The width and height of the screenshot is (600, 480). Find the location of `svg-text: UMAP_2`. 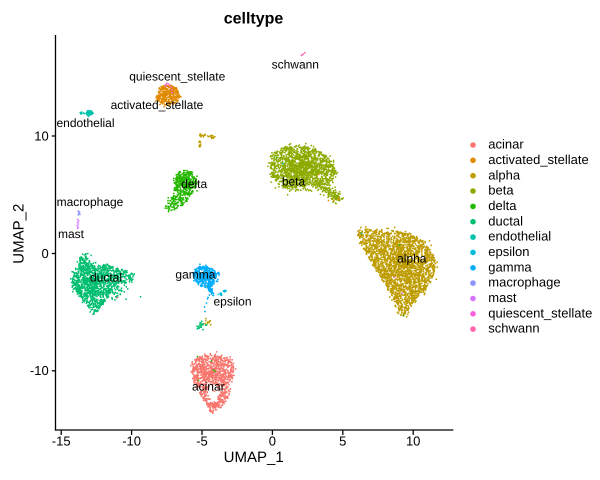

svg-text: UMAP_2 is located at coordinates (19, 234).